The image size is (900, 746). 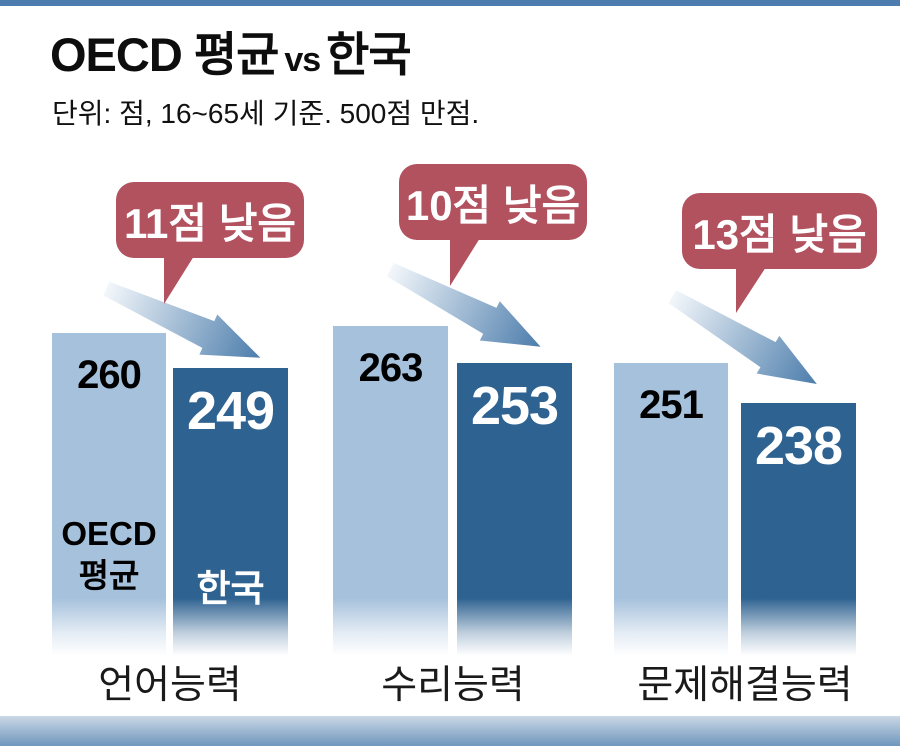 I want to click on category-label-1: 언어능력, so click(x=170, y=685).